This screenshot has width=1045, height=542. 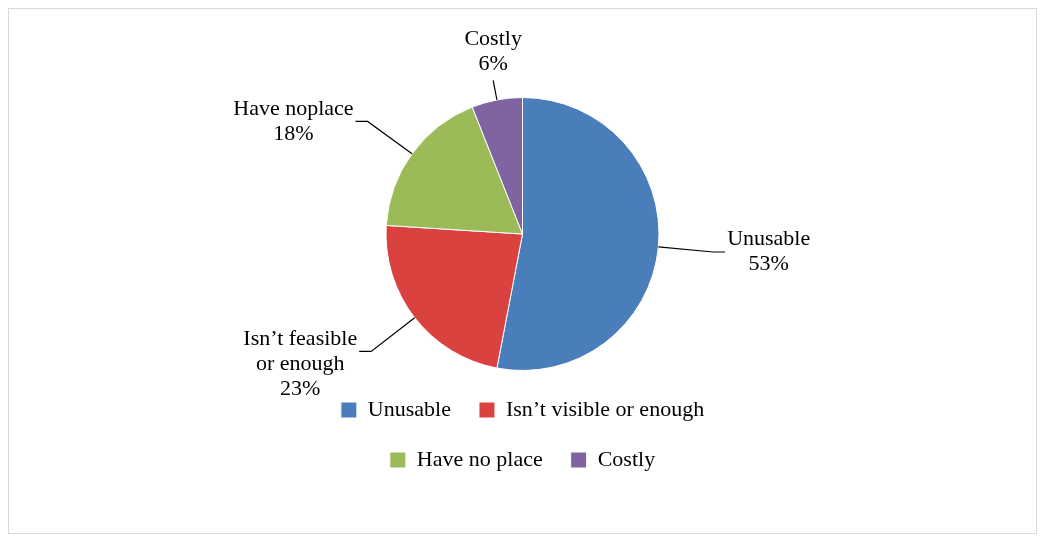 I want to click on data-label: Costly 6%, so click(x=493, y=49).